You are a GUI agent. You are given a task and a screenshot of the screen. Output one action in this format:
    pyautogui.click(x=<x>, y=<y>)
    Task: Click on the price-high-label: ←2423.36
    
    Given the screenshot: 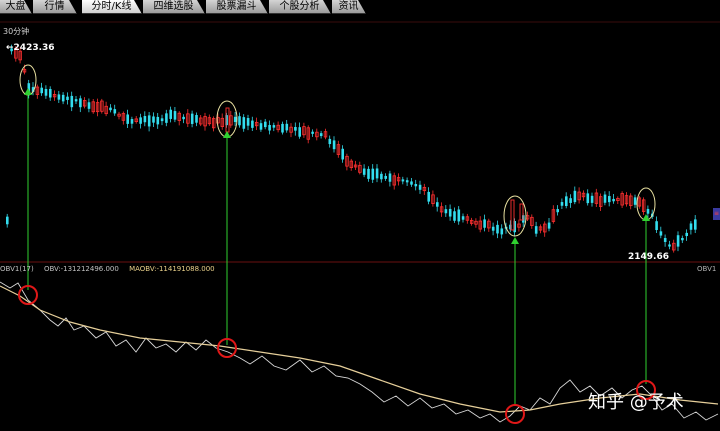 What is the action you would take?
    pyautogui.click(x=30, y=48)
    